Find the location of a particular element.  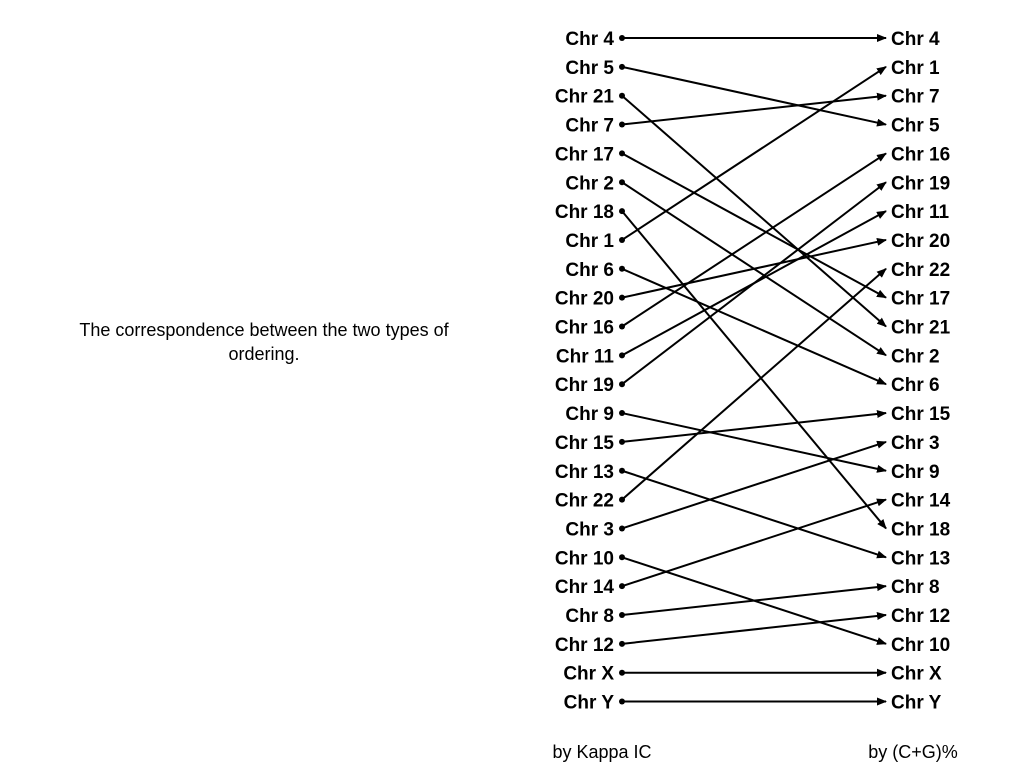

right-label-chr-14: Chr 14 is located at coordinates (921, 501).